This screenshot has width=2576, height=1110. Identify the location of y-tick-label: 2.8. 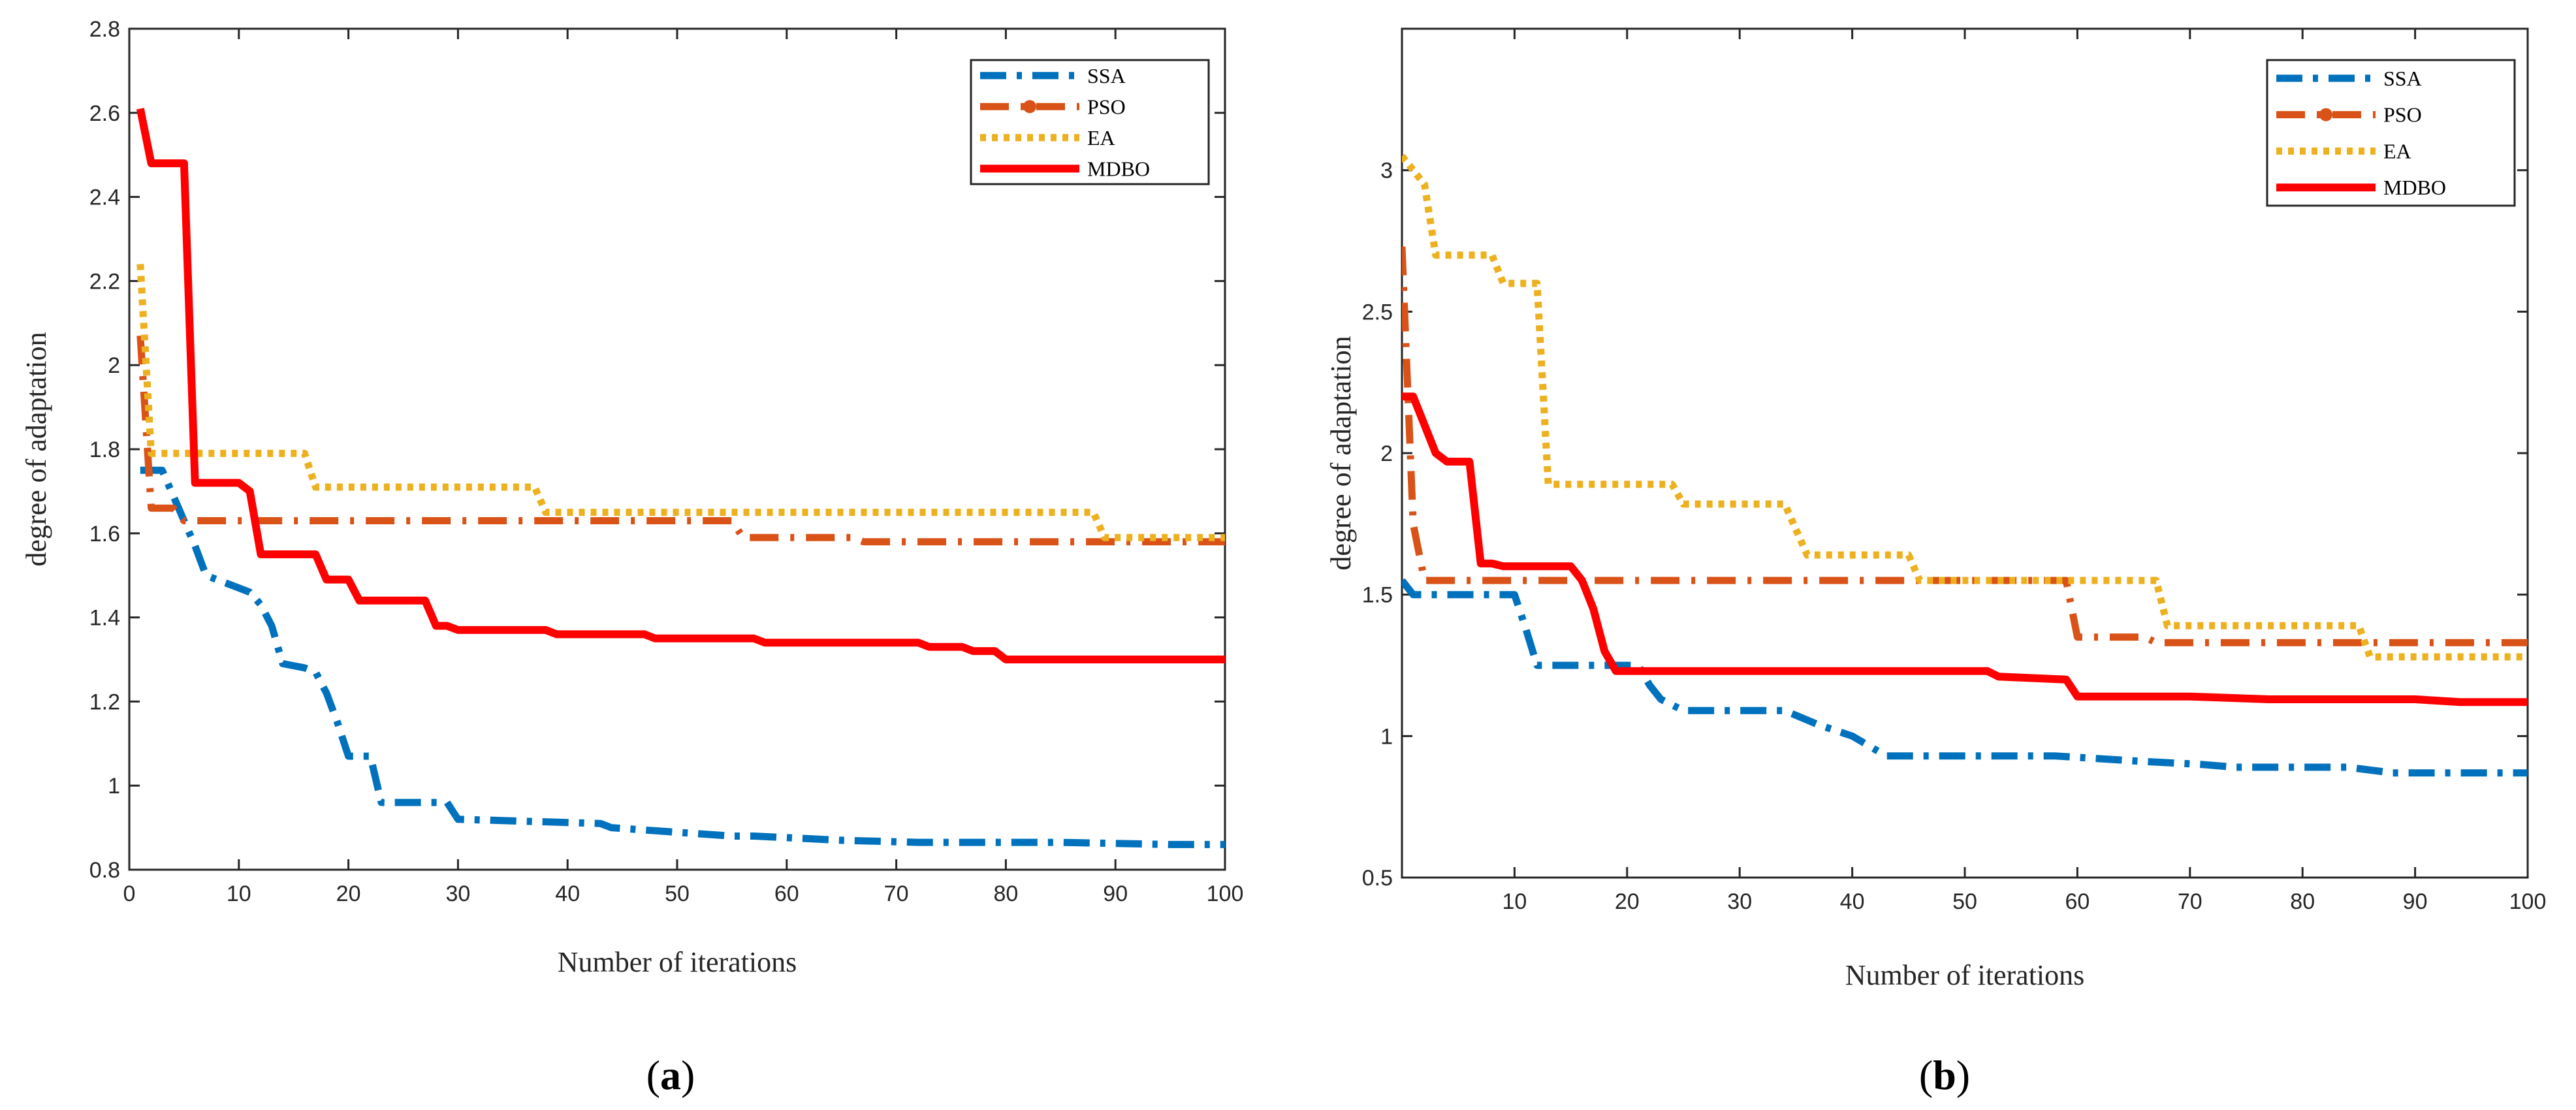
(104, 29).